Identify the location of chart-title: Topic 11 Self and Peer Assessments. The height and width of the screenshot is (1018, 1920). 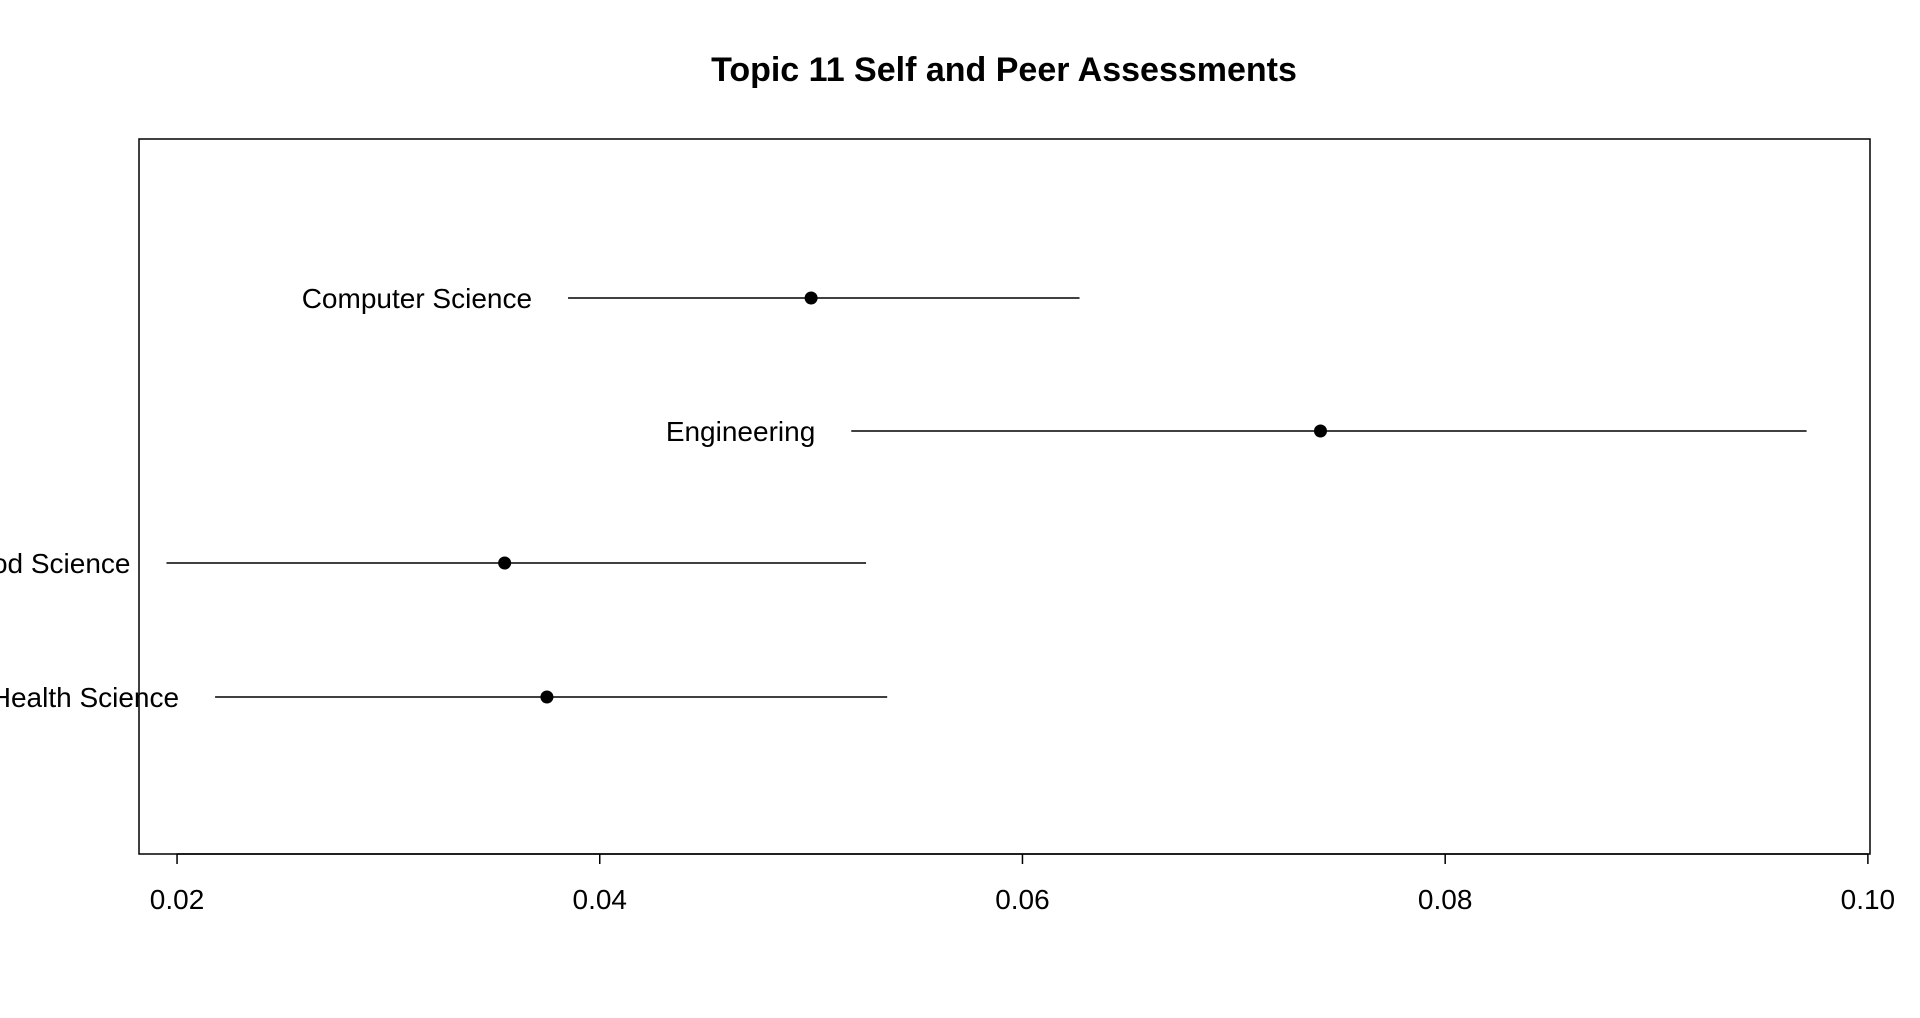
(1004, 70).